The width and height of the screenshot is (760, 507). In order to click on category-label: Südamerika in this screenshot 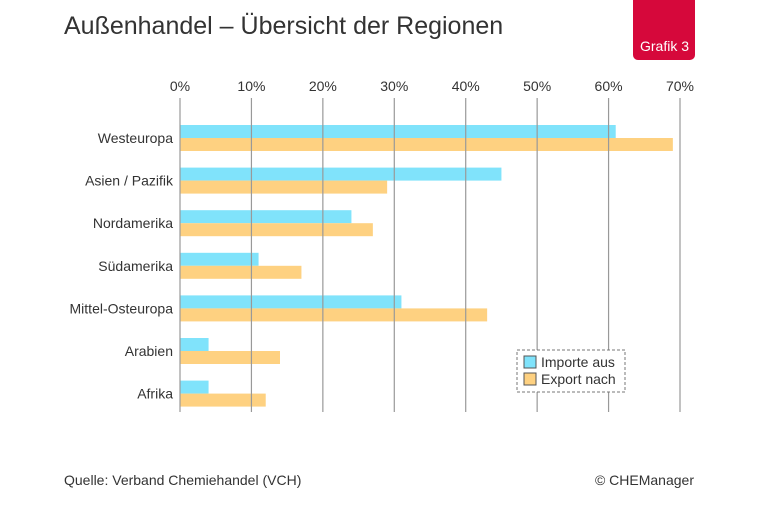, I will do `click(135, 266)`.